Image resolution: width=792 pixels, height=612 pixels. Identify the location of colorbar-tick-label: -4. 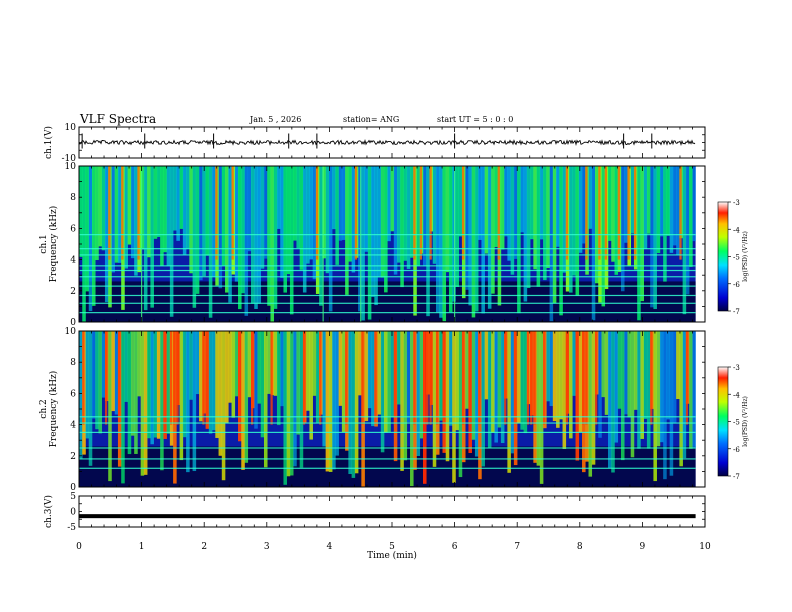
(736, 230).